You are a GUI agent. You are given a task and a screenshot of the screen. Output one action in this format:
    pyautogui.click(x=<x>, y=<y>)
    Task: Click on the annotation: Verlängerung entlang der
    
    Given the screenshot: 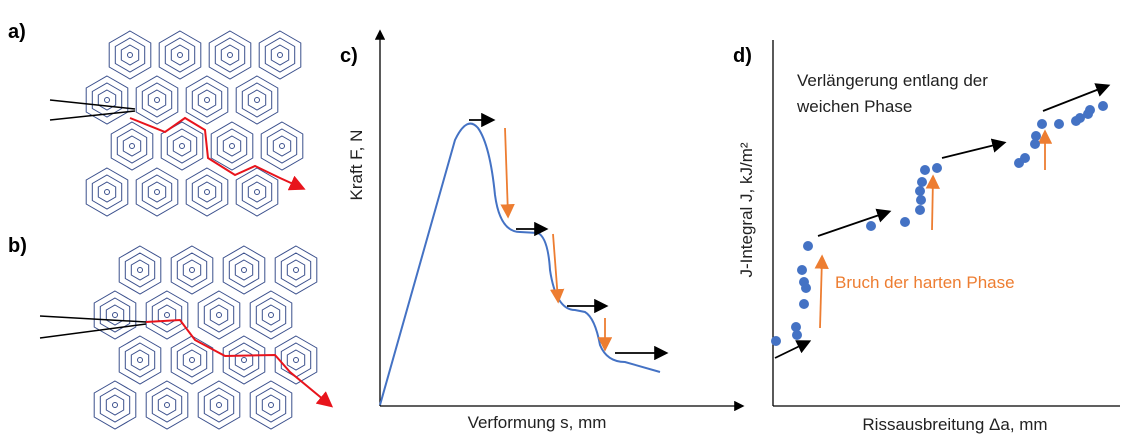 What is the action you would take?
    pyautogui.click(x=892, y=80)
    